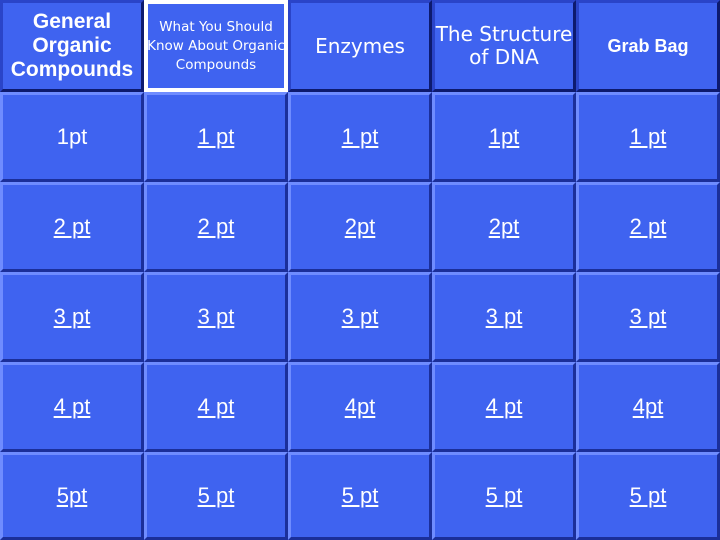 This screenshot has height=540, width=720. I want to click on tile-col5-row5: 5 pt, so click(648, 496).